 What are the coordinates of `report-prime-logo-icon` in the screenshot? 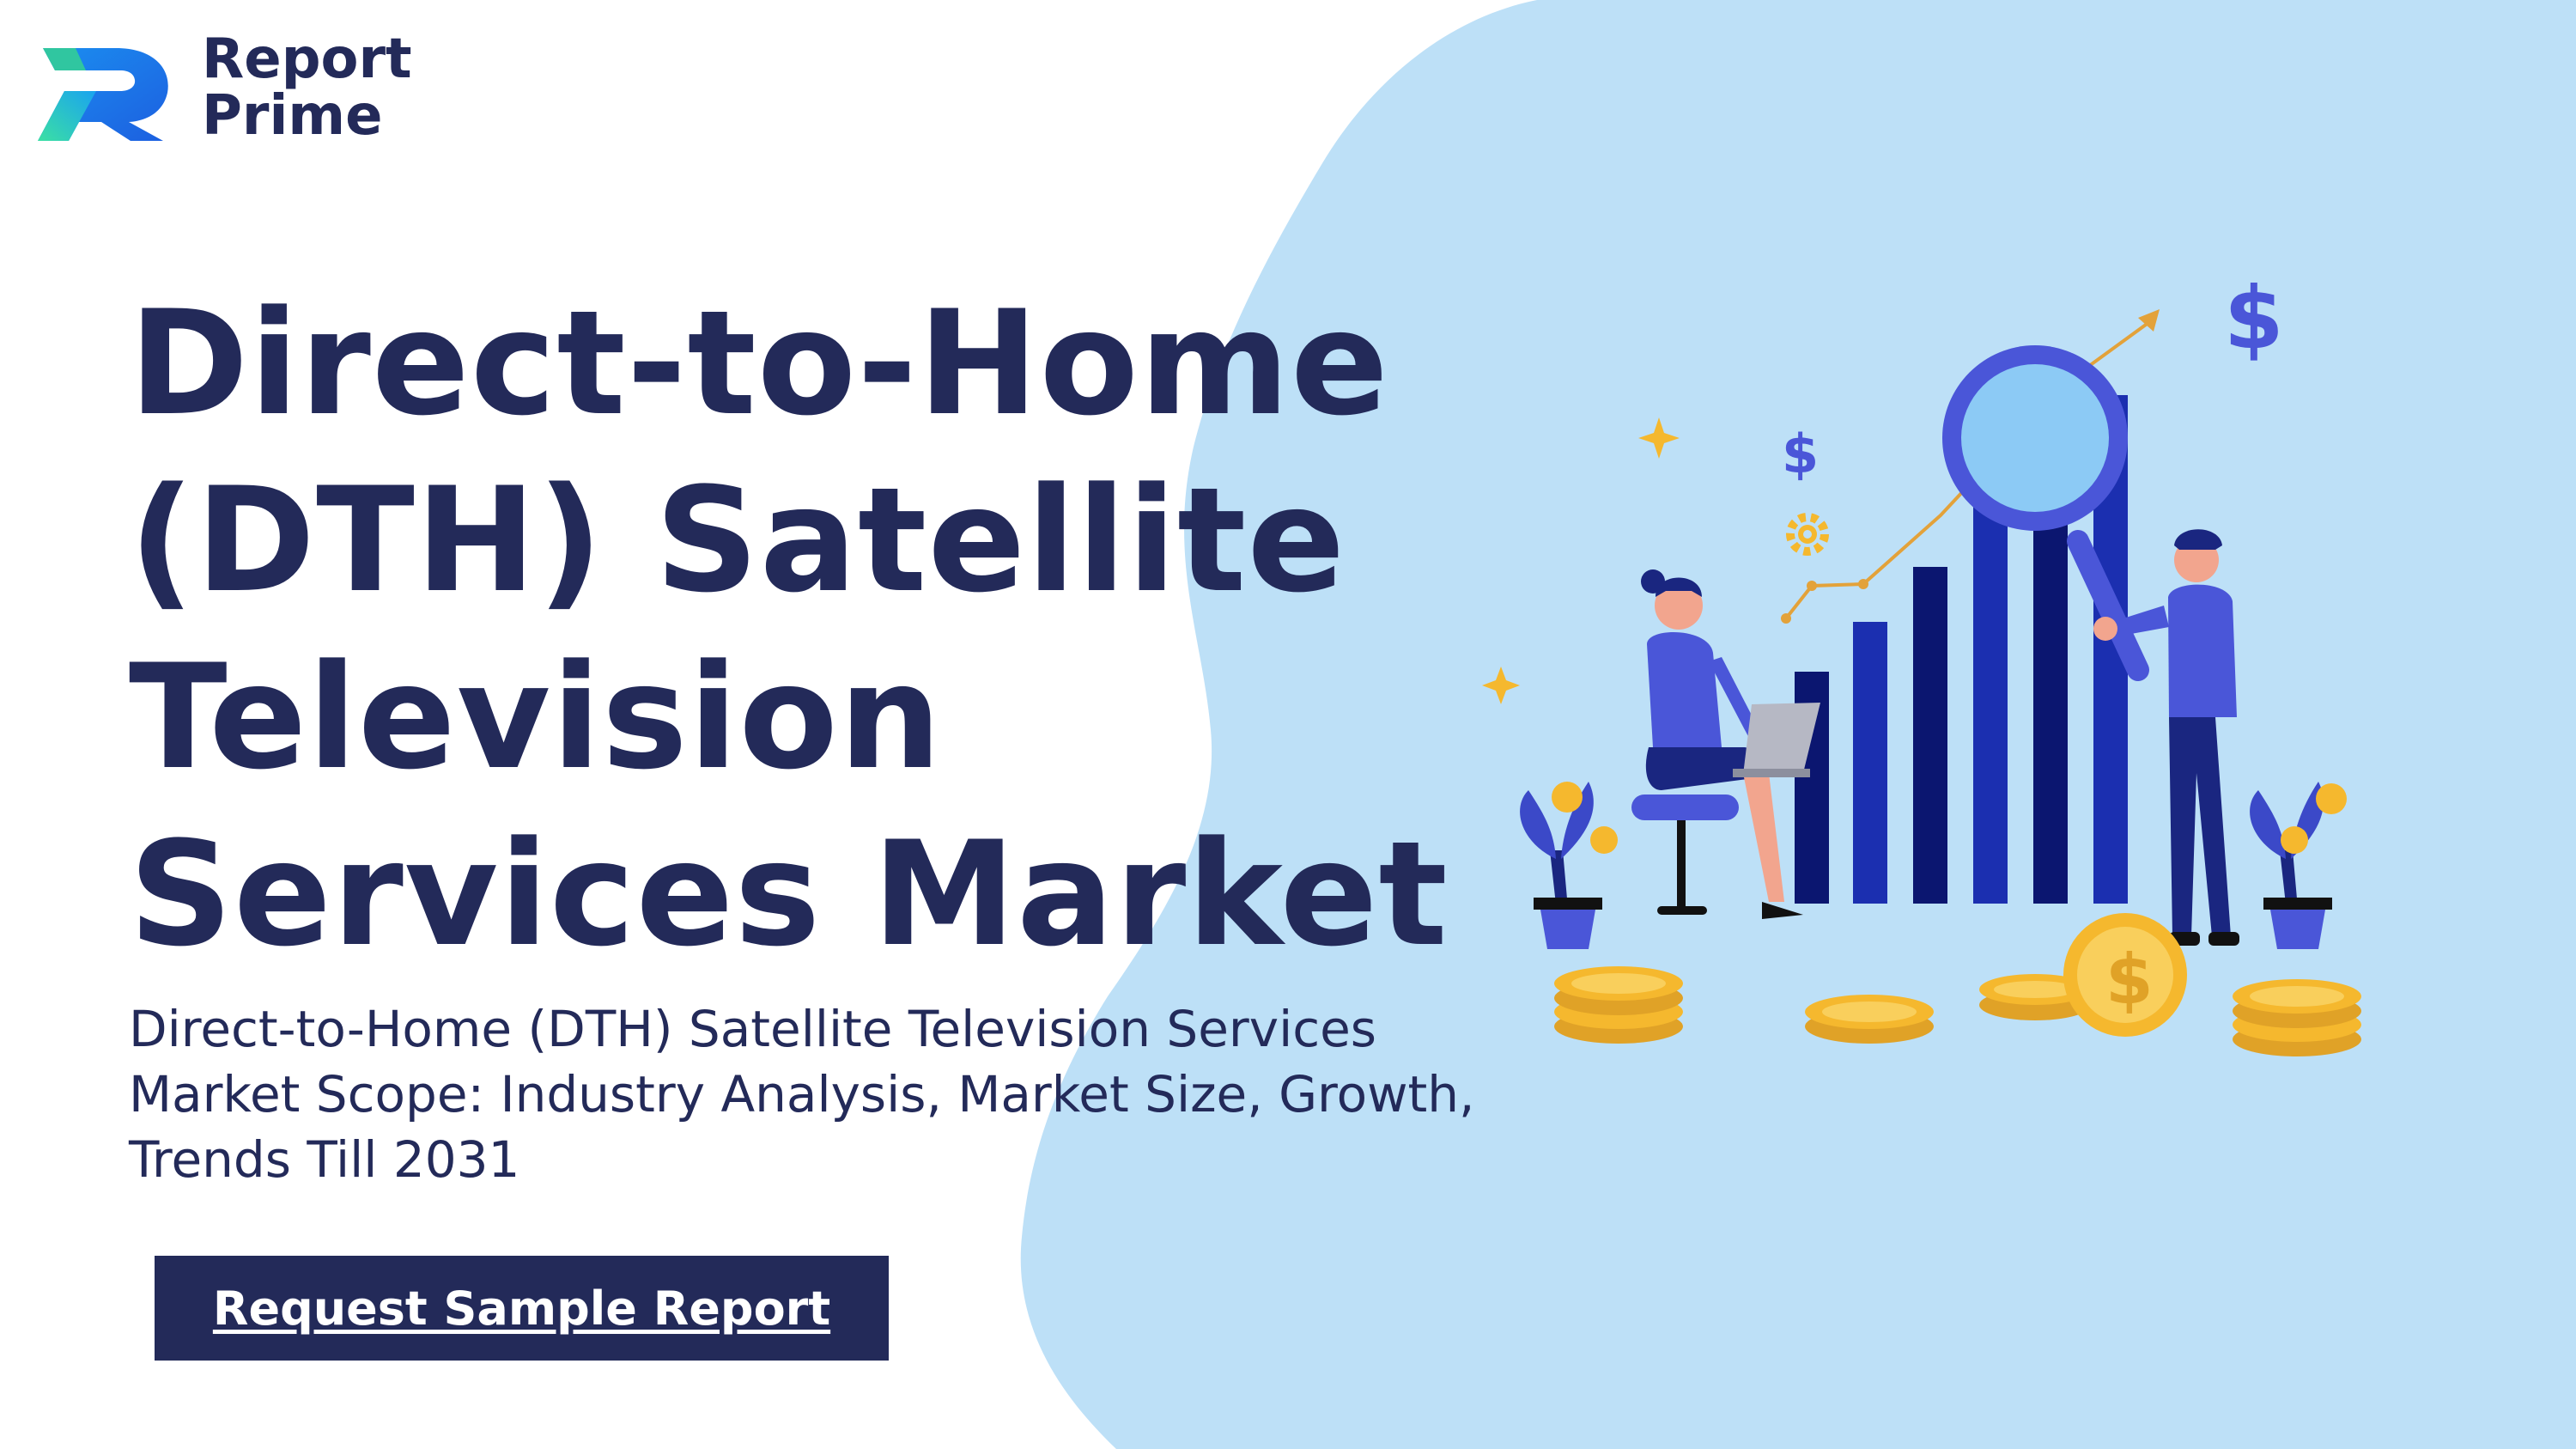 It's located at (103, 94).